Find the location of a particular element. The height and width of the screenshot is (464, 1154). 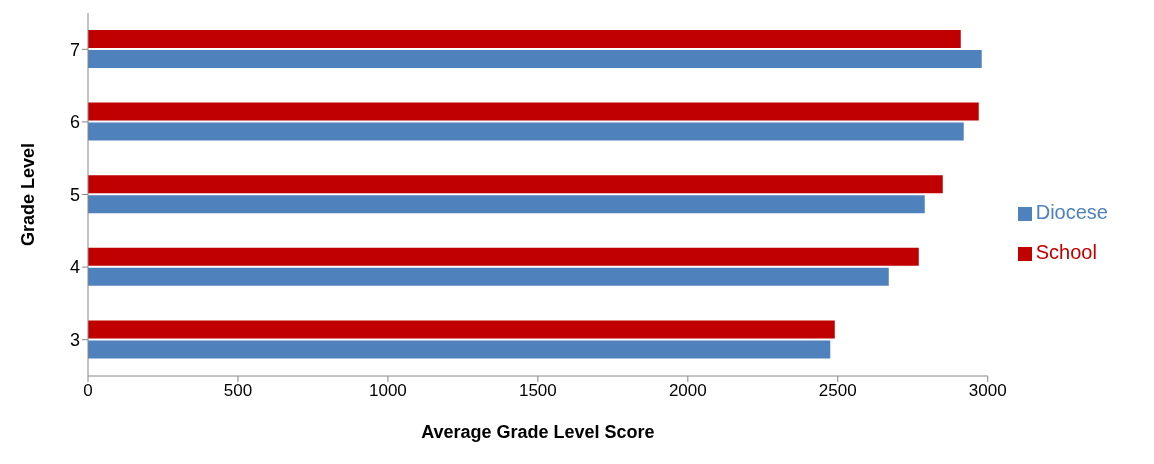

y-tick-label: 6 is located at coordinates (74, 122).